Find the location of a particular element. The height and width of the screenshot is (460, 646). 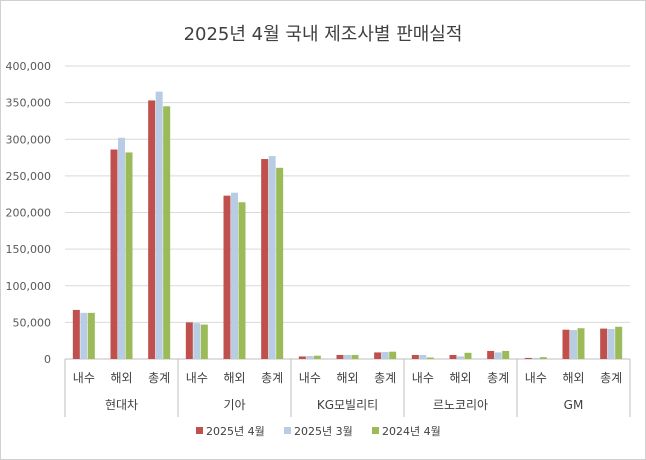

legend-item: 2025년 3월 is located at coordinates (318, 431).